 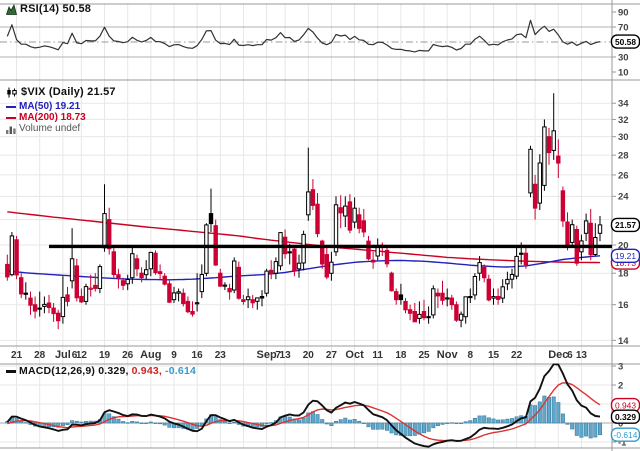 What do you see at coordinates (267, 355) in the screenshot?
I see `x-axis-label: Sep` at bounding box center [267, 355].